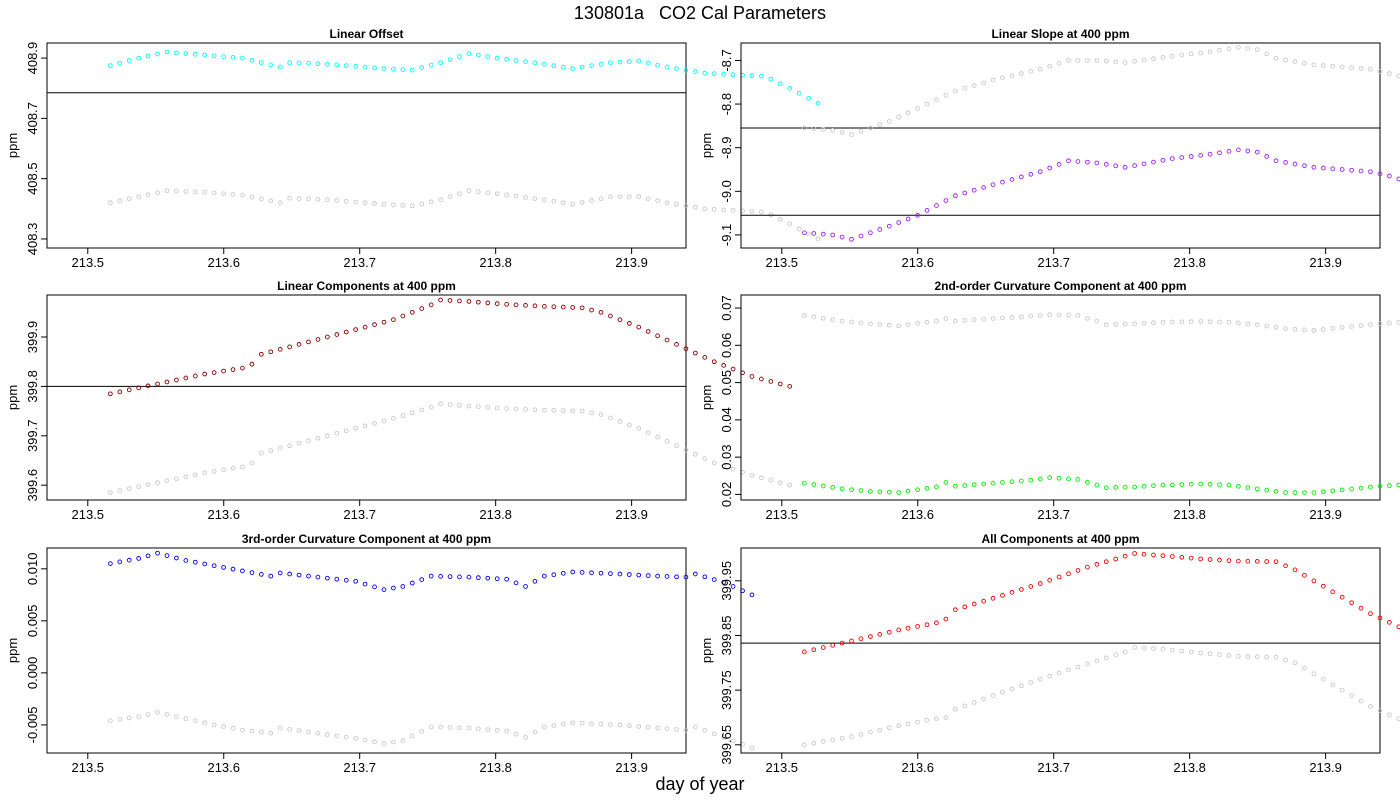 This screenshot has width=1400, height=800. What do you see at coordinates (366, 34) in the screenshot?
I see `panel-title: Linear Offset` at bounding box center [366, 34].